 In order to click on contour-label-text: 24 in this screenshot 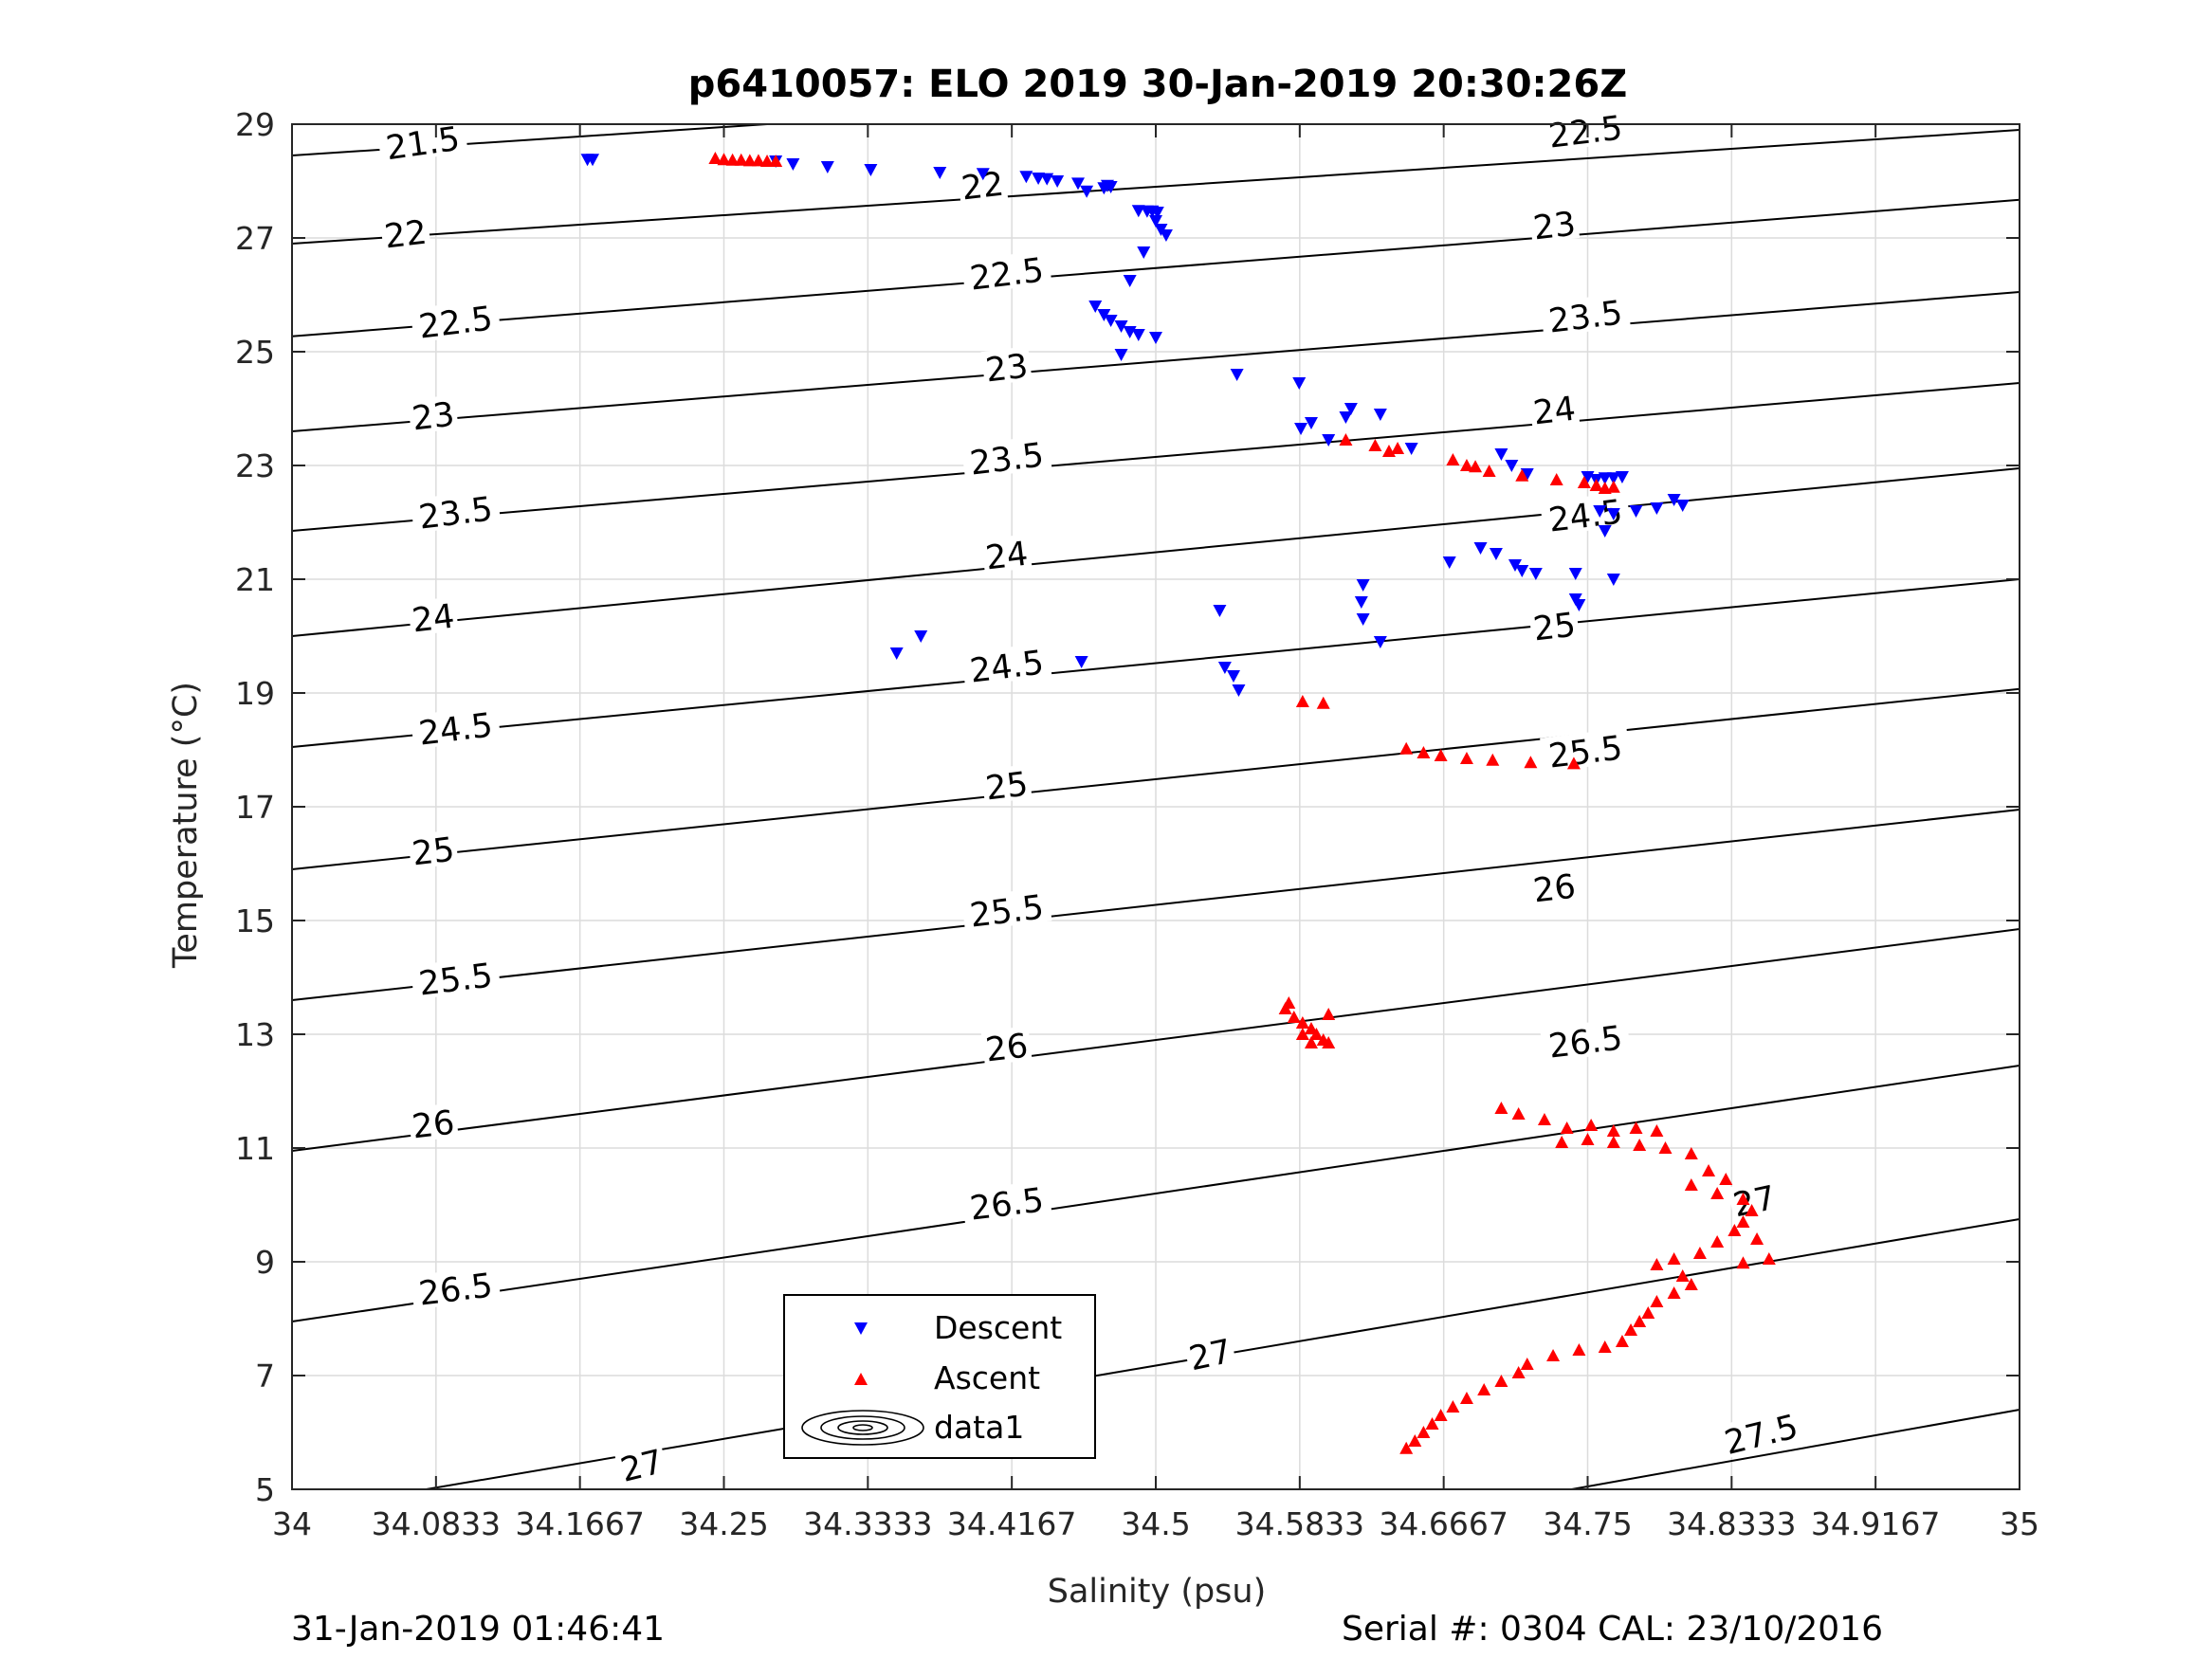, I will do `click(1006, 556)`.